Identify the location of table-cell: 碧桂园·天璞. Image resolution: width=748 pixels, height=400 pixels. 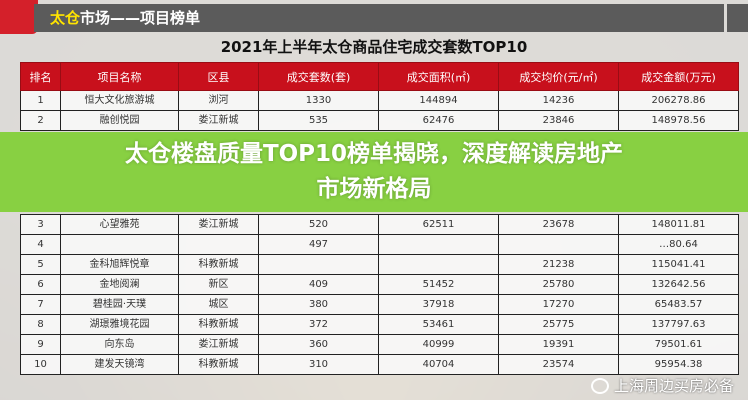
(119, 304).